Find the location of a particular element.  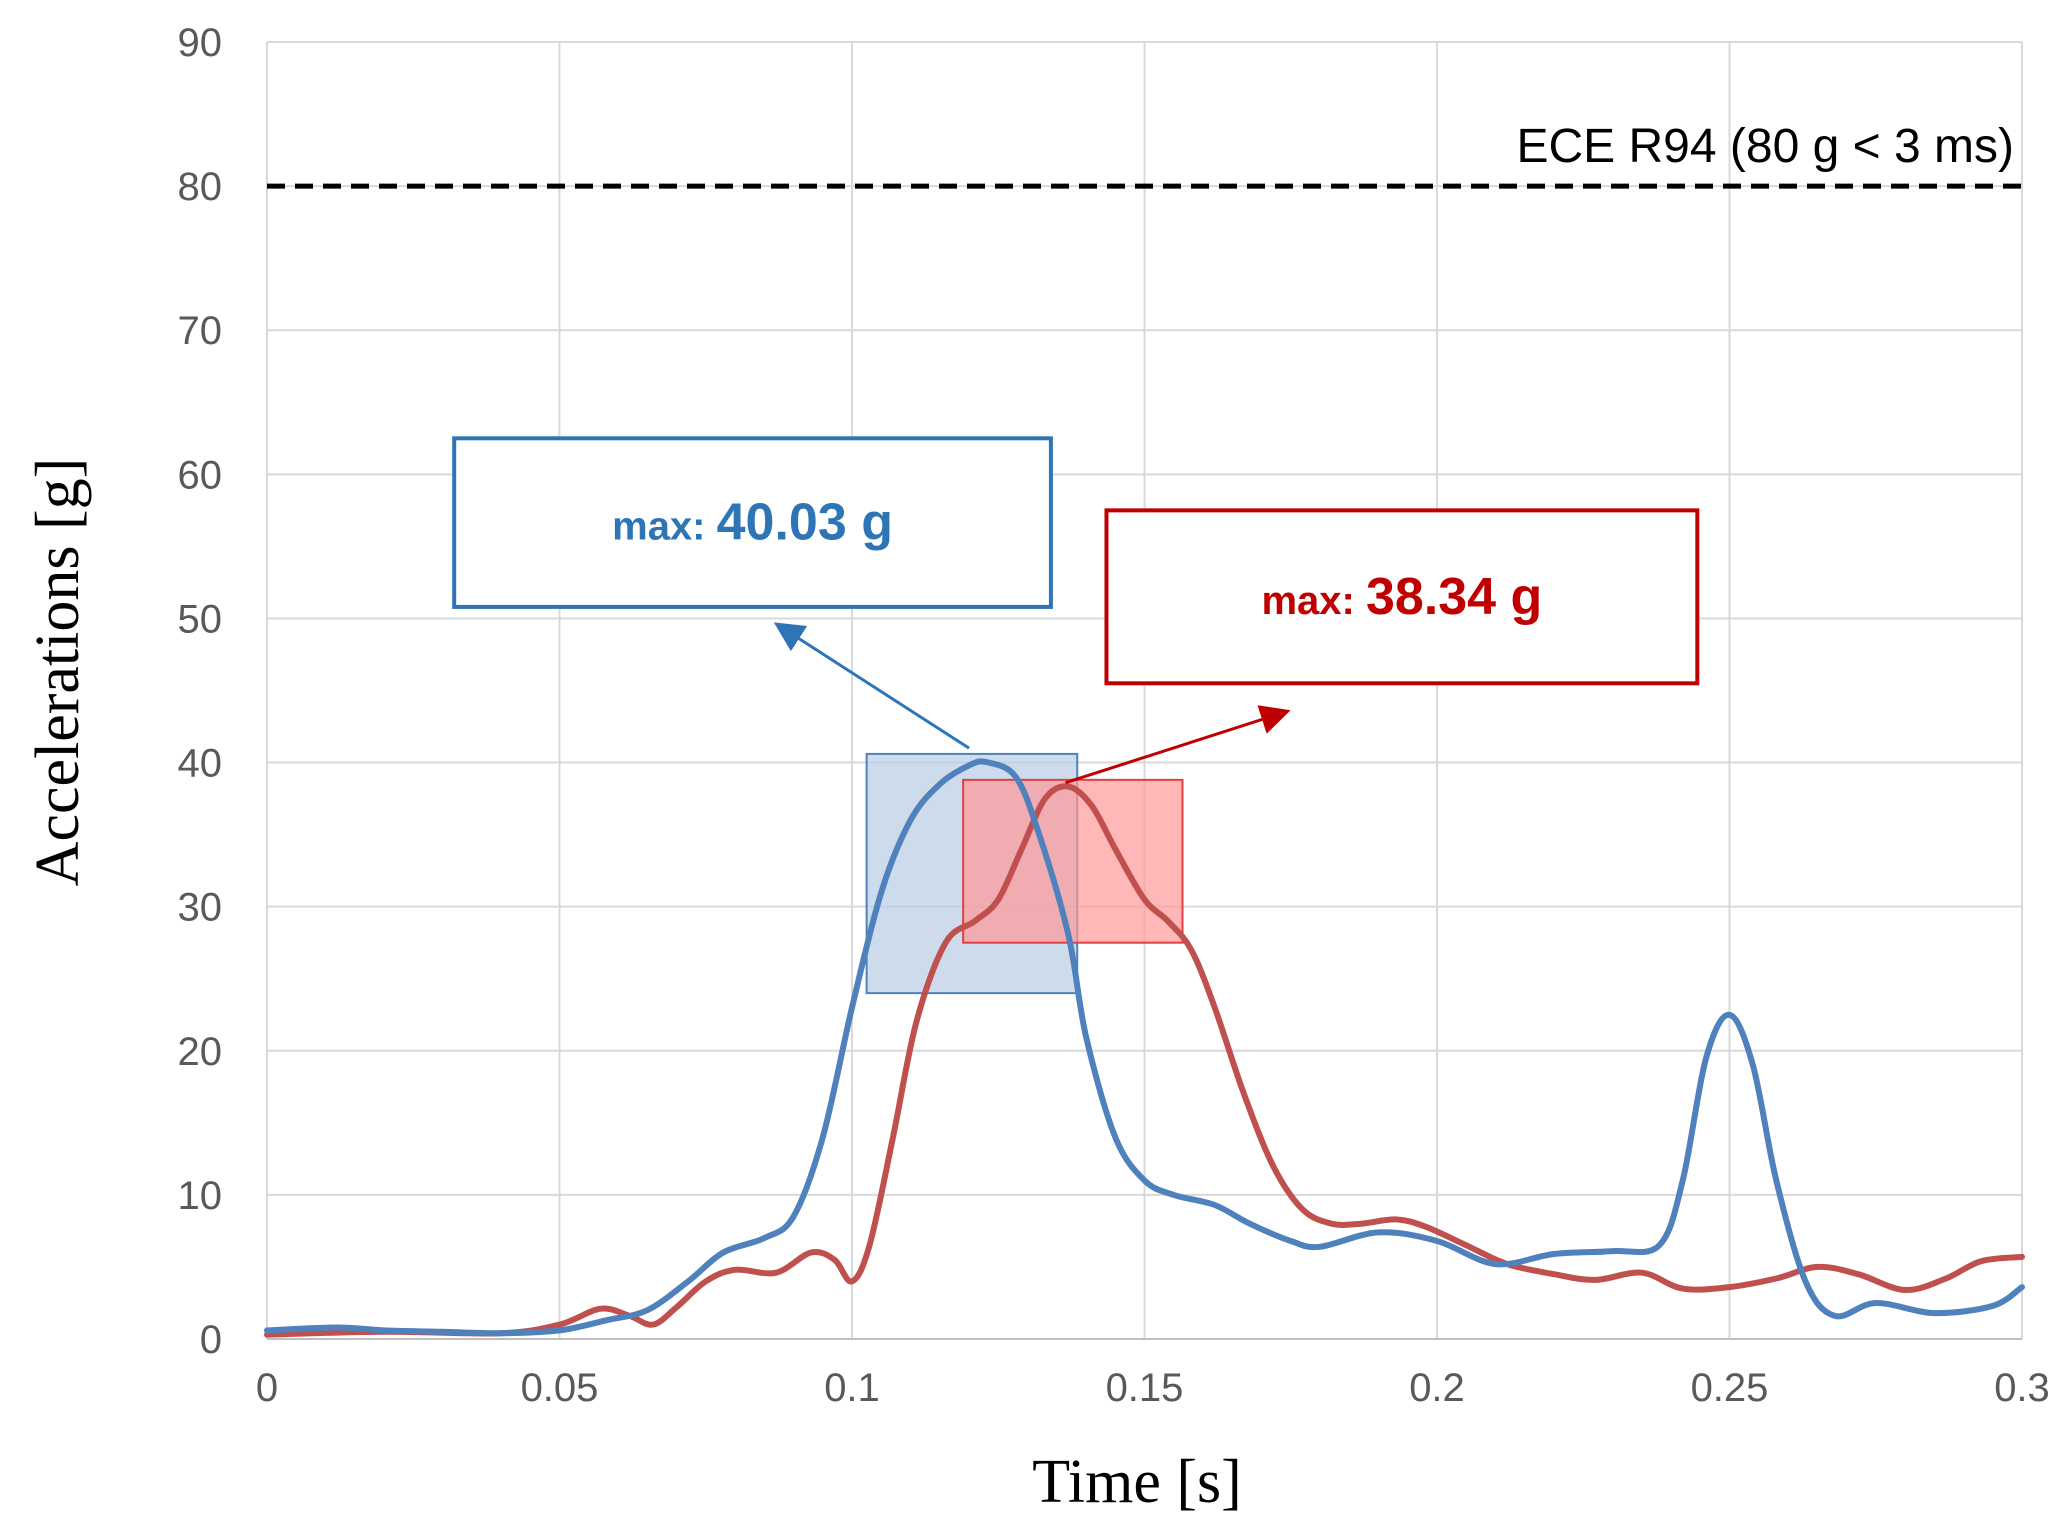

y-tick-label: 0 is located at coordinates (211, 1340).